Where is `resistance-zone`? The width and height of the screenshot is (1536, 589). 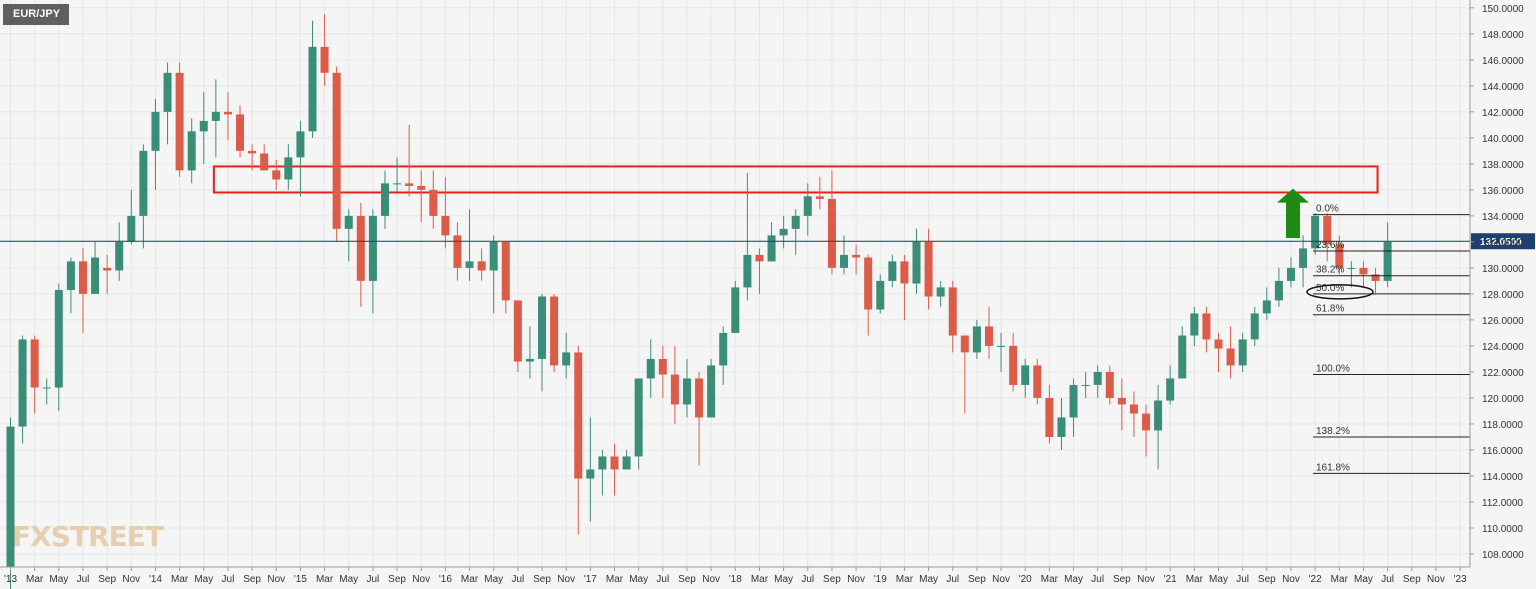 resistance-zone is located at coordinates (795, 179).